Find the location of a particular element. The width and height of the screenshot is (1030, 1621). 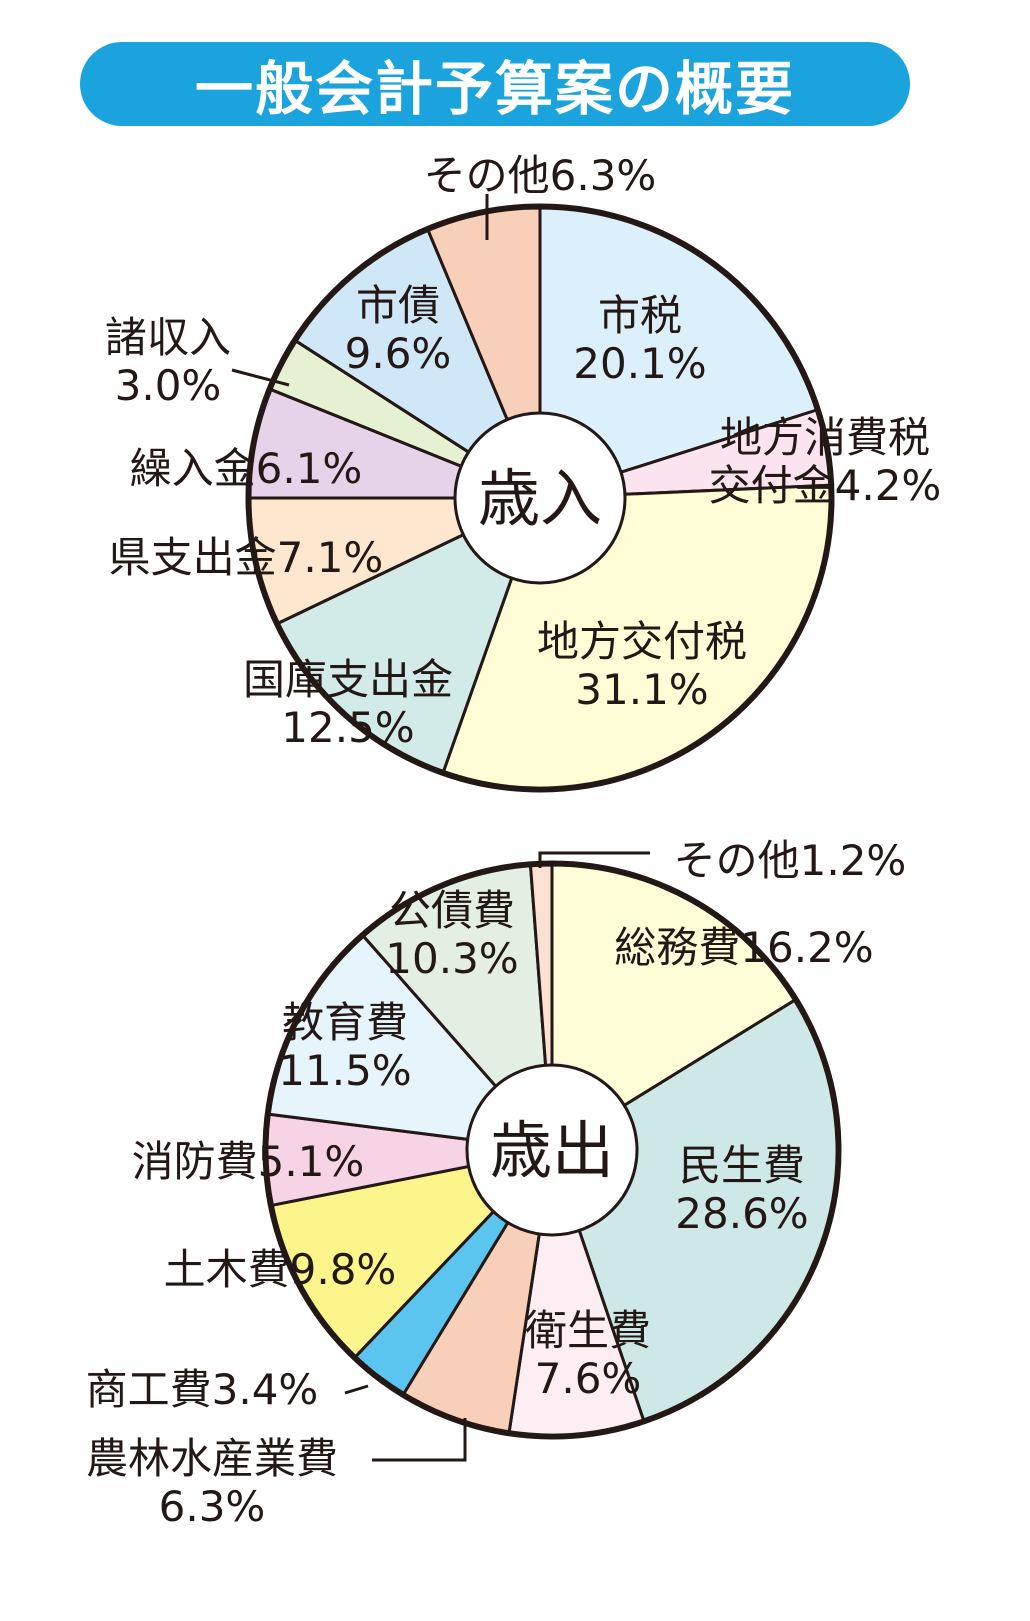

pie-center-label: 歳入 is located at coordinates (540, 498).